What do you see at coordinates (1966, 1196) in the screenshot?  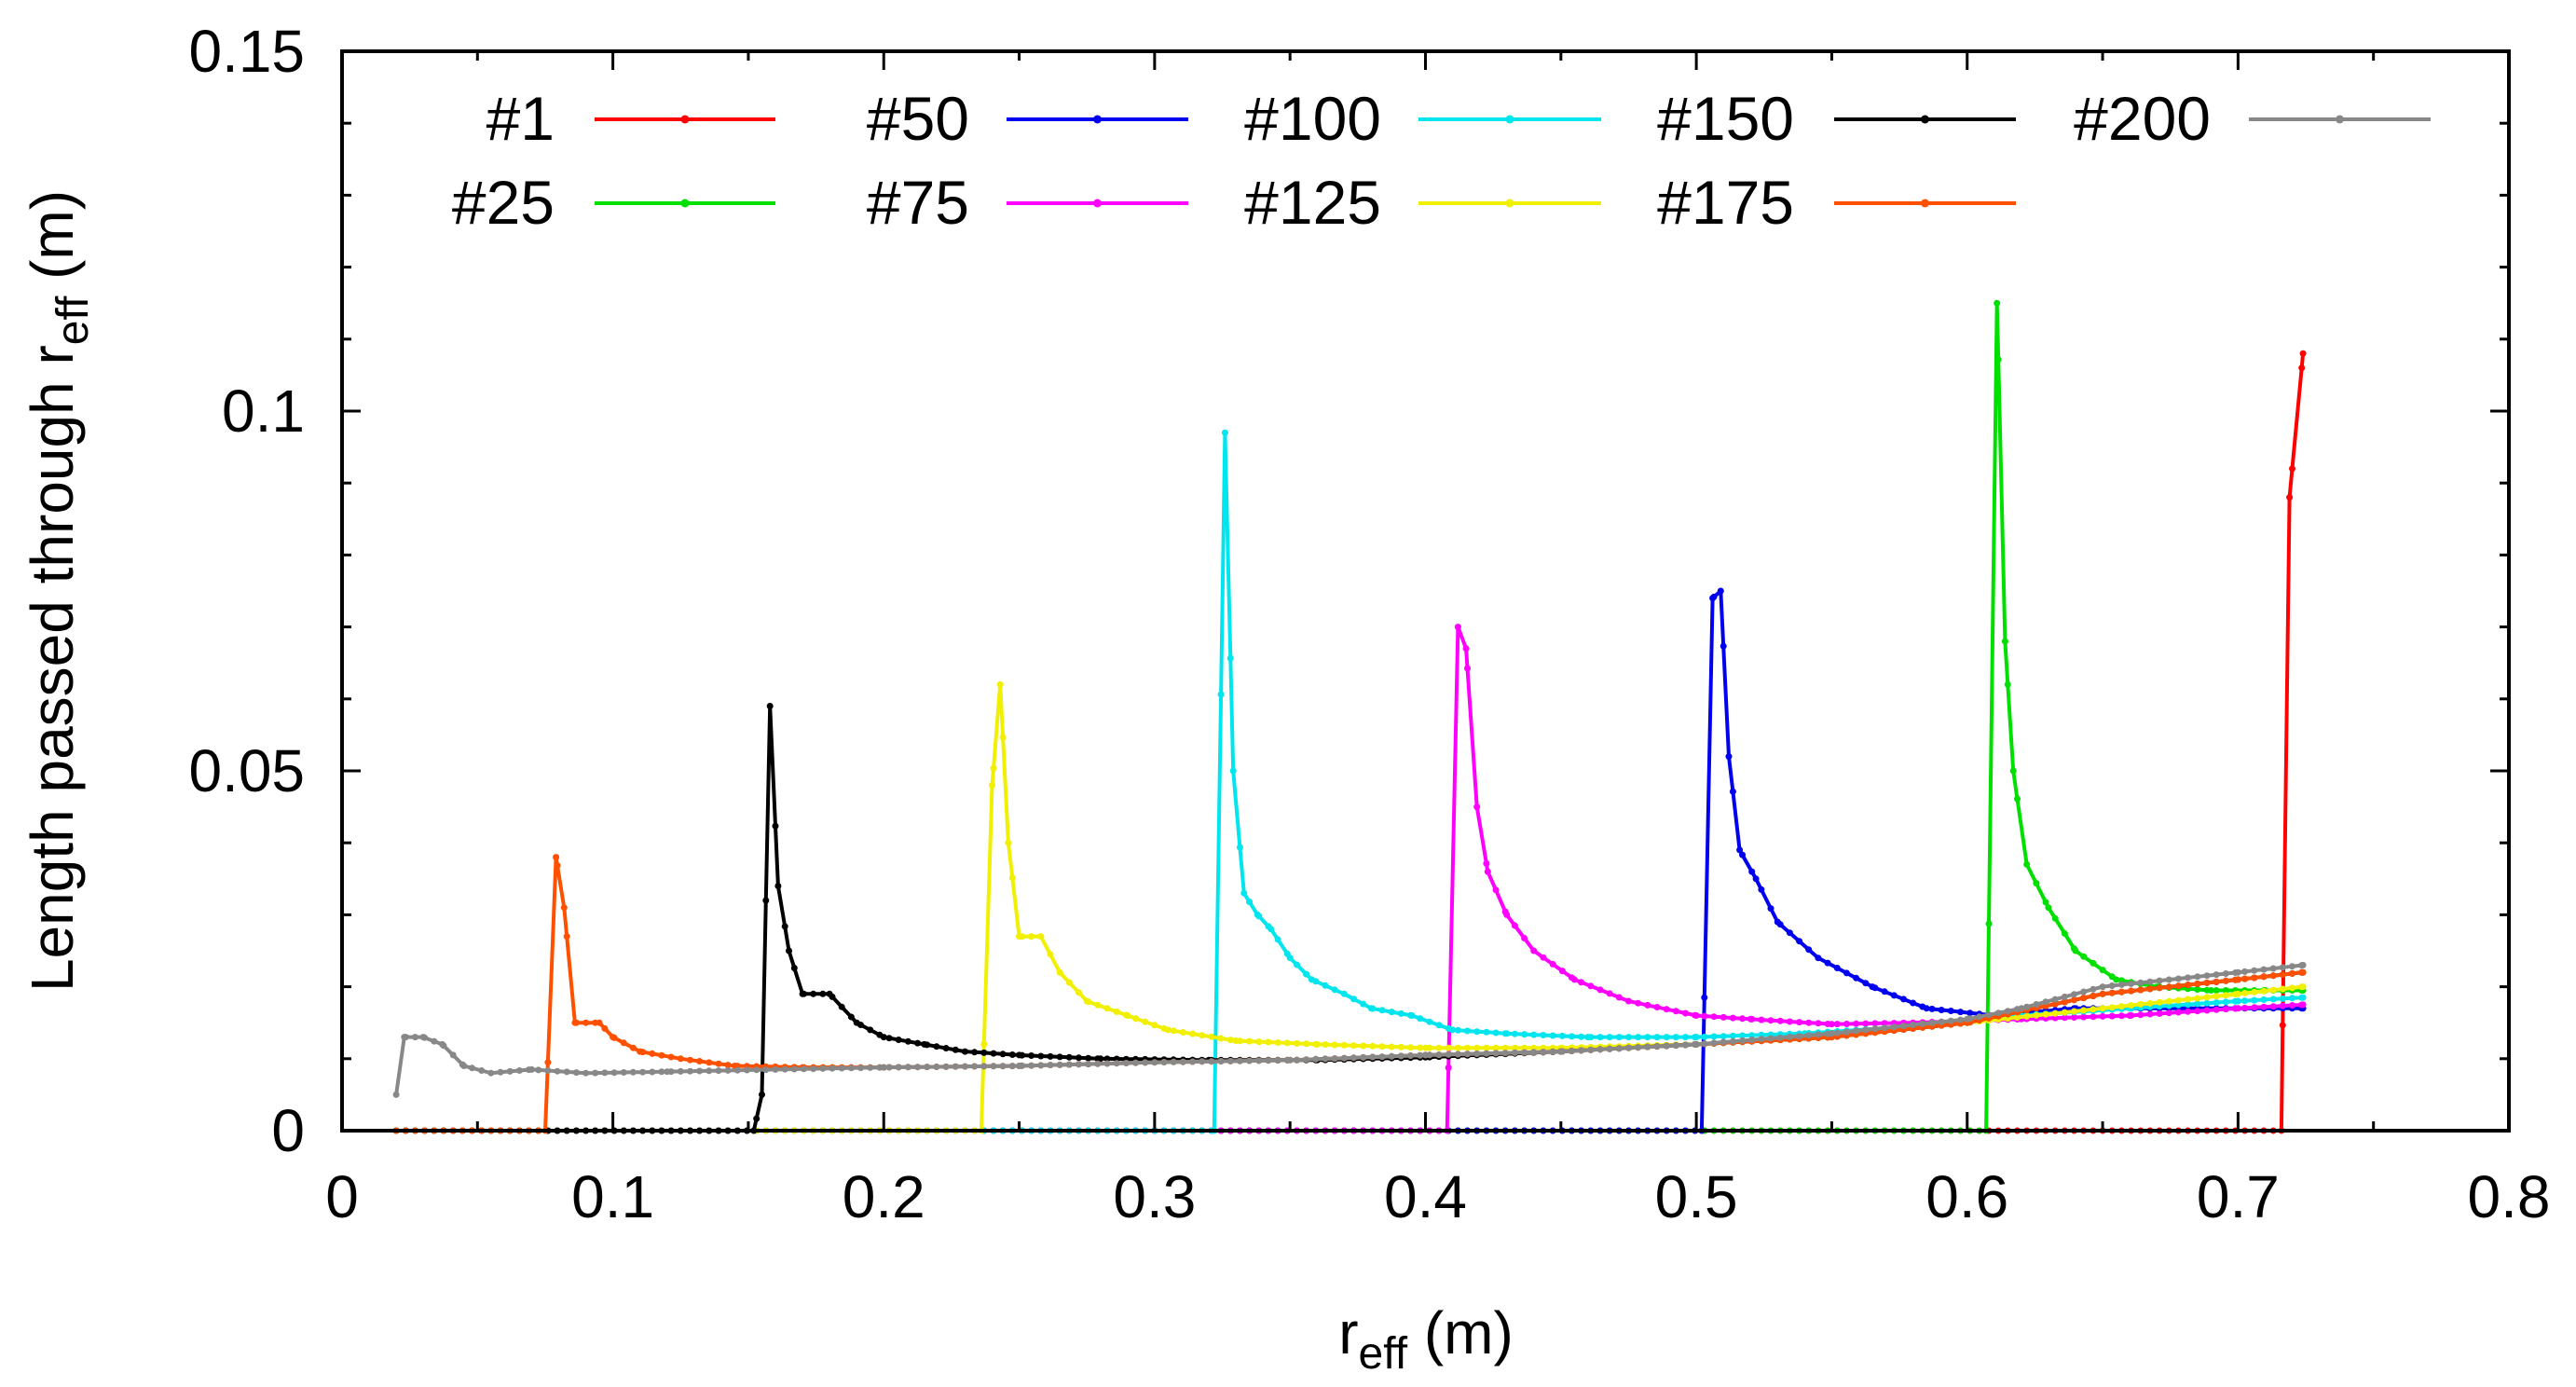 I see `x-tick-label: 0.6` at bounding box center [1966, 1196].